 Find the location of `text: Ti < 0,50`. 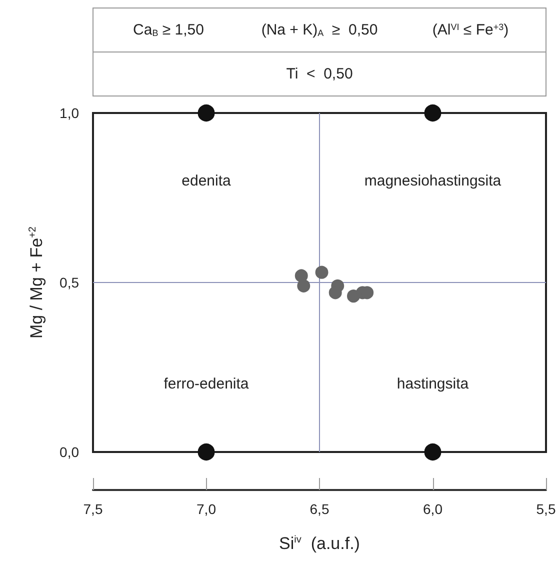

text: Ti < 0,50 is located at coordinates (319, 74).